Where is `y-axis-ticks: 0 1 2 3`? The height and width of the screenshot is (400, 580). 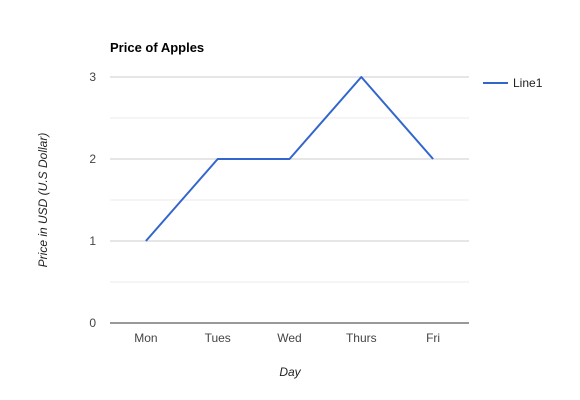
y-axis-ticks: 0 1 2 3 is located at coordinates (92, 200).